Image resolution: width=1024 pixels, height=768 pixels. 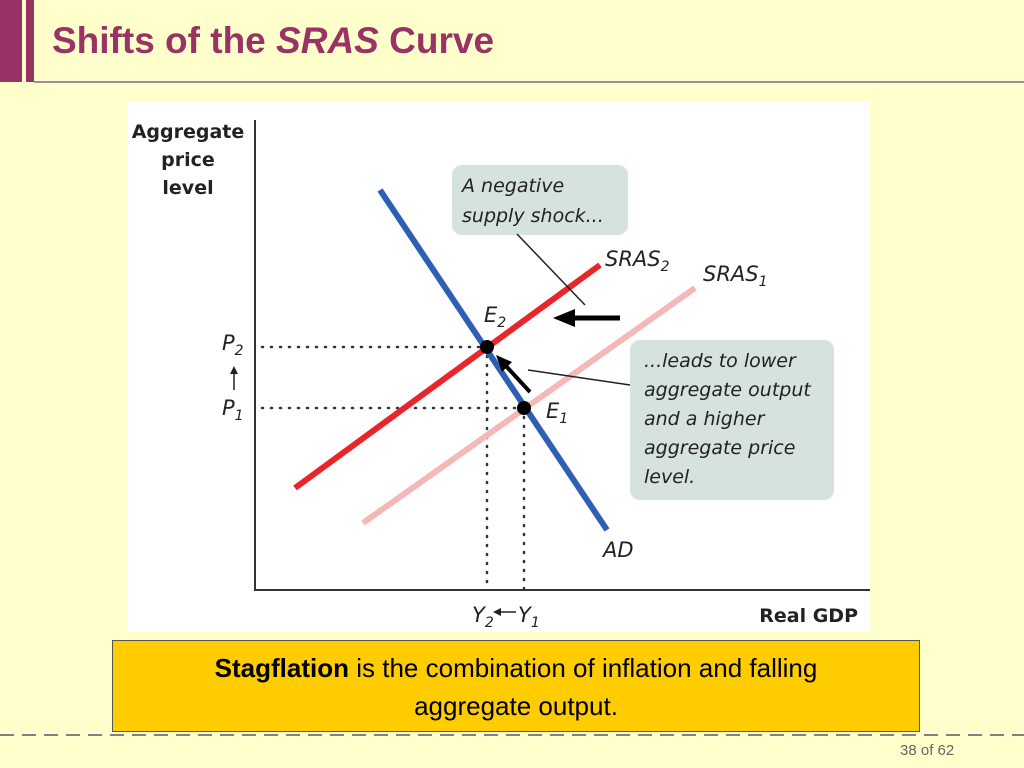 I want to click on side-bar-thin, so click(x=30, y=41).